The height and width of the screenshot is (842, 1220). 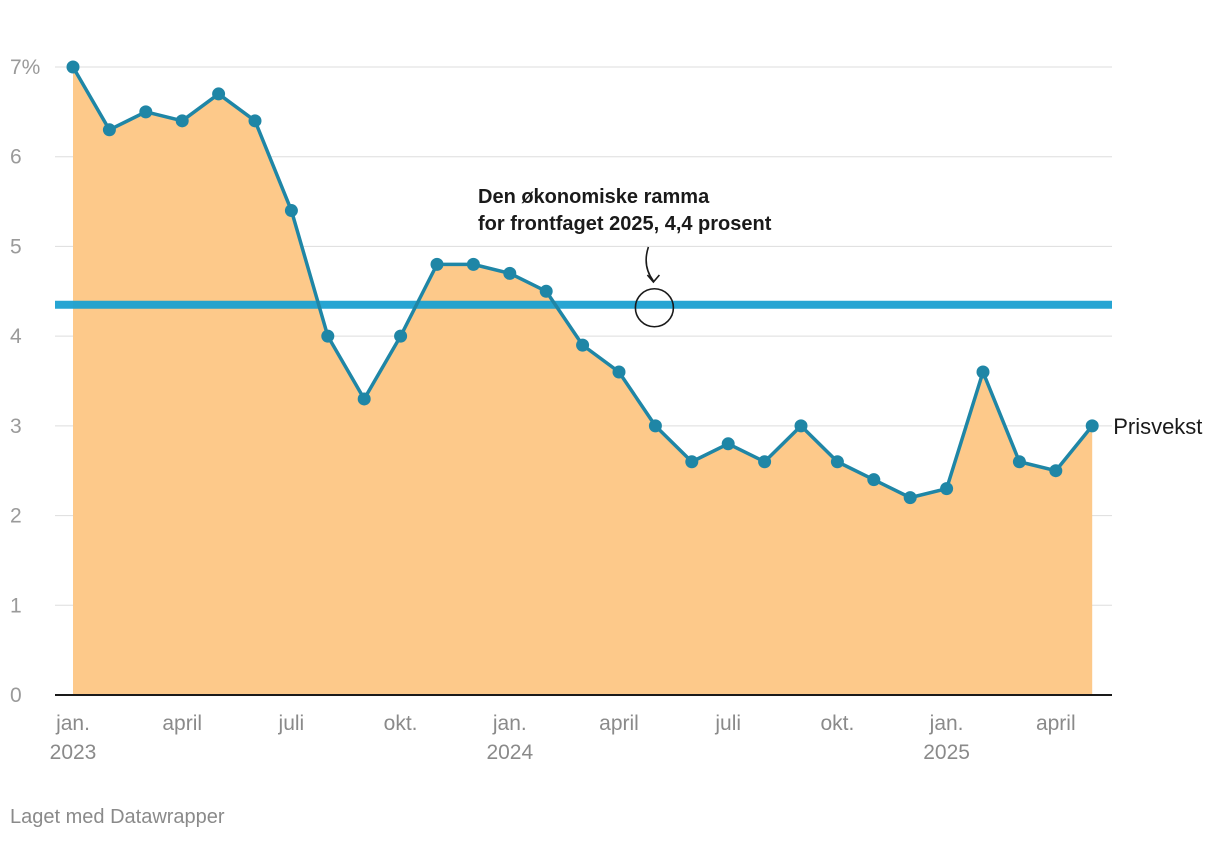 What do you see at coordinates (25, 67) in the screenshot?
I see `y-tick-label: 7%` at bounding box center [25, 67].